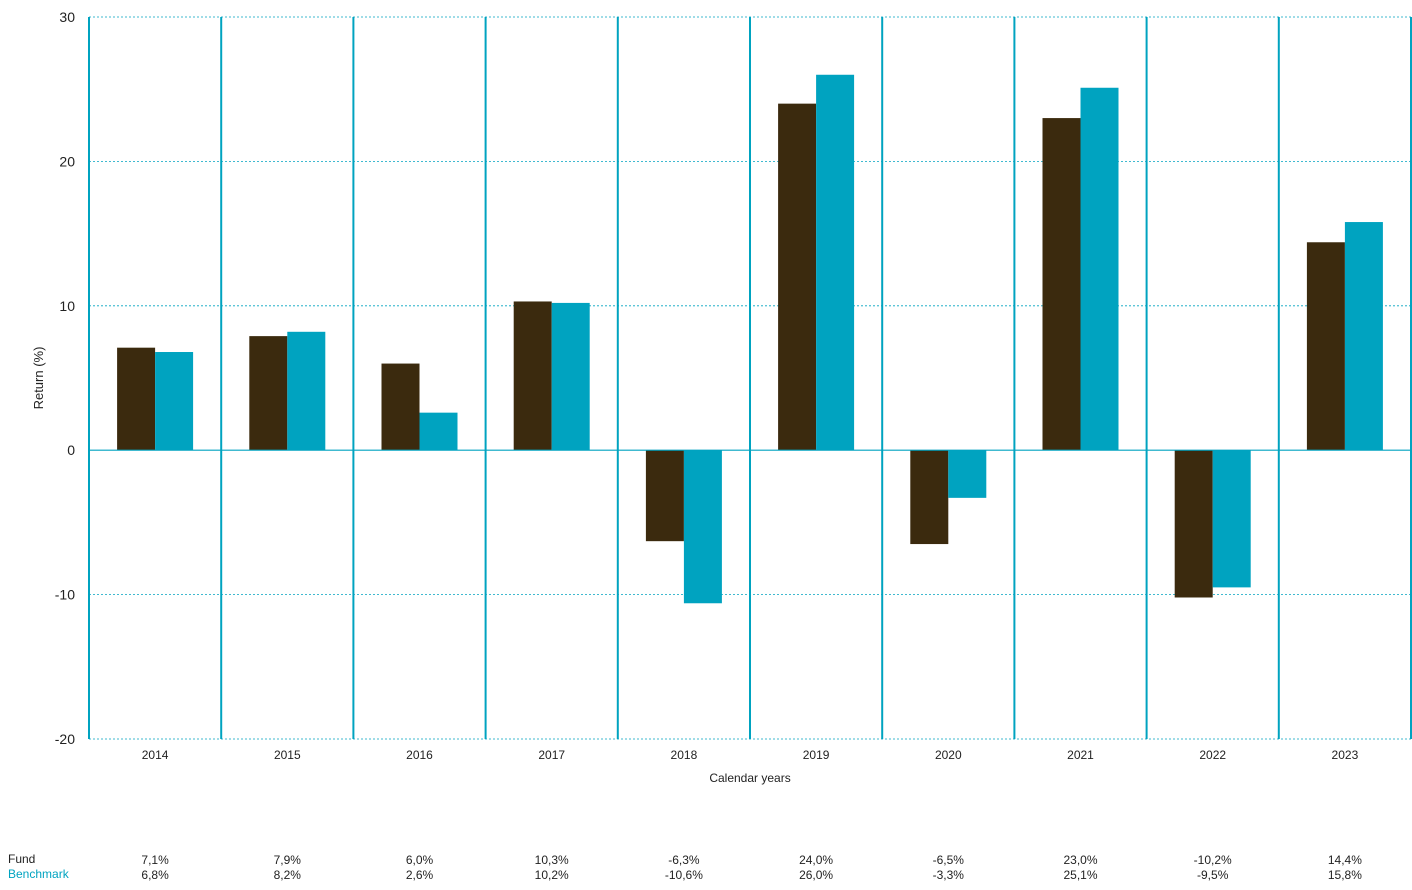  What do you see at coordinates (67, 161) in the screenshot?
I see `y-tick-label: 20` at bounding box center [67, 161].